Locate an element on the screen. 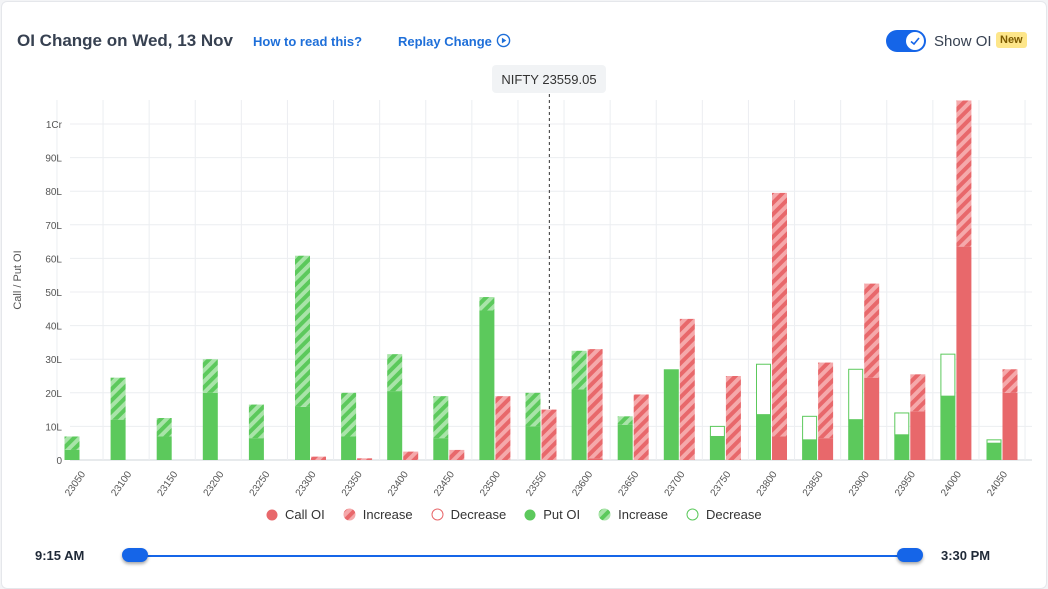  x-tick-label: 23450 is located at coordinates (444, 483).